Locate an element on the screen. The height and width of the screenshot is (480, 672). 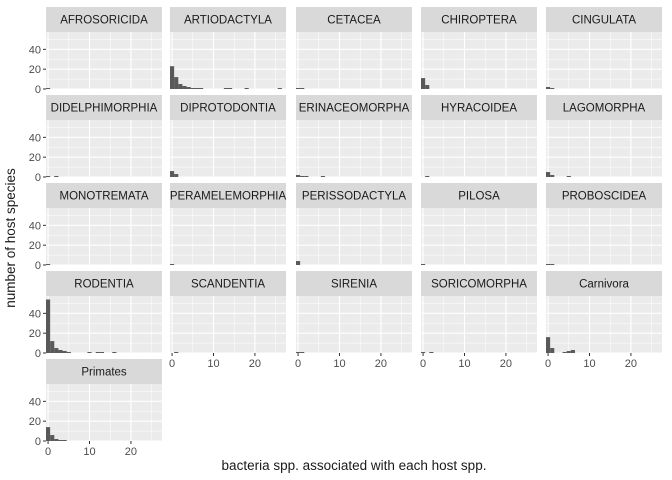
facet-sirenia: SIRENIA 0 10 20 is located at coordinates (353, 320).